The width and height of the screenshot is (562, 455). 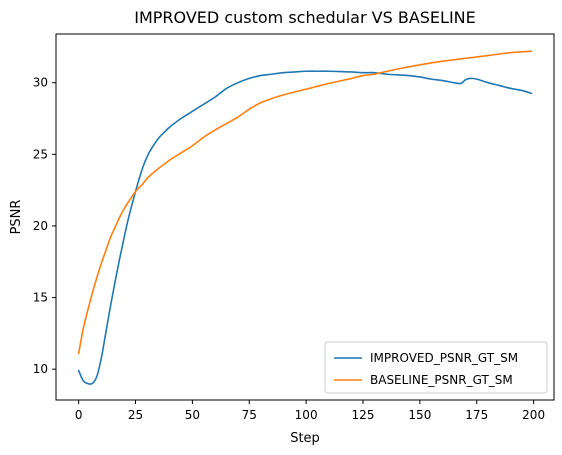 I want to click on x-tick-label: 200, so click(x=533, y=415).